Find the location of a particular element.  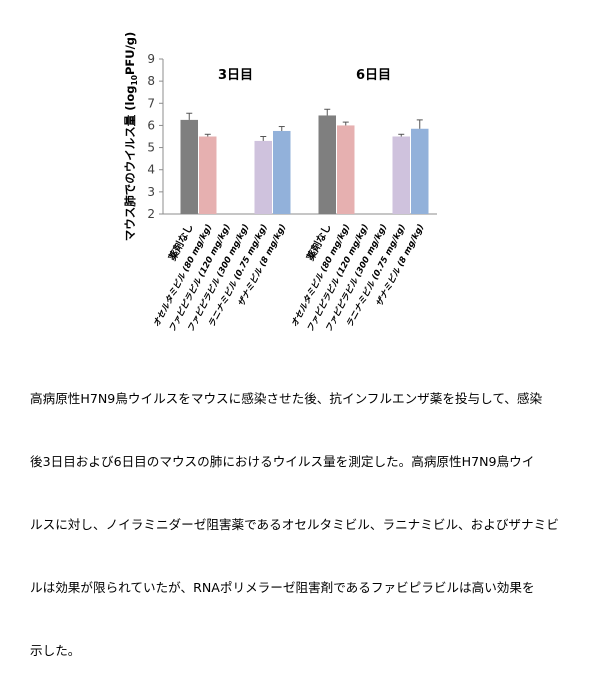

group-title: 3日目 is located at coordinates (235, 75).